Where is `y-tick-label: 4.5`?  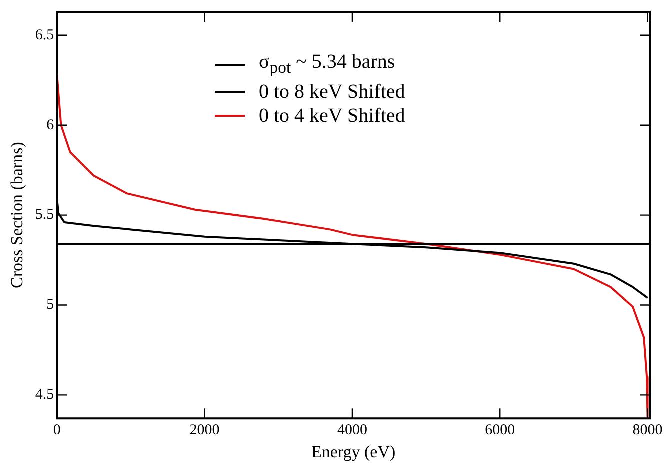 y-tick-label: 4.5 is located at coordinates (44, 395).